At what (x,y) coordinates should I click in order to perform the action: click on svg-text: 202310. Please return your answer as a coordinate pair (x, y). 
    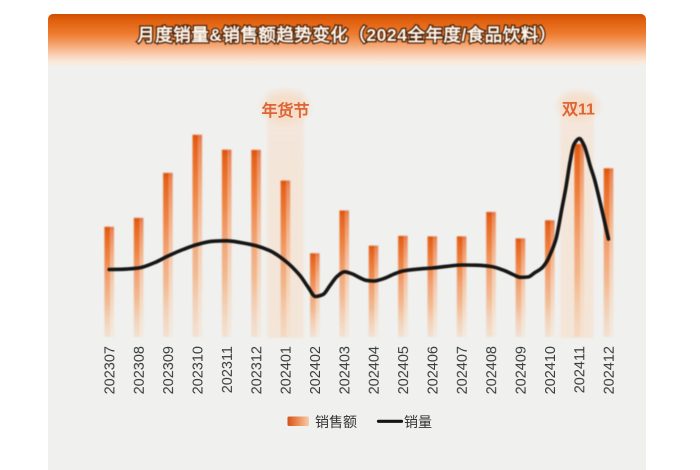
    Looking at the image, I should click on (199, 370).